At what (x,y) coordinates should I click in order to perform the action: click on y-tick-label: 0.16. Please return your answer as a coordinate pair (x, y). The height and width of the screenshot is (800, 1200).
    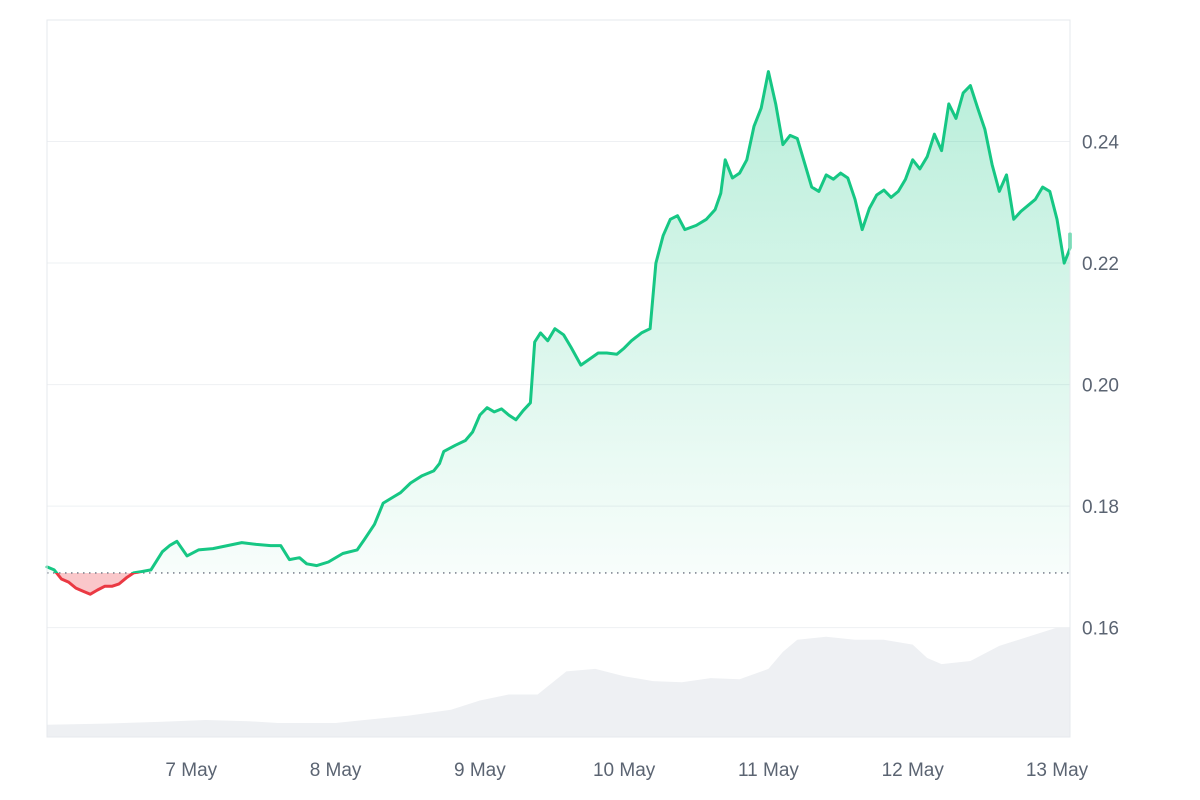
    Looking at the image, I should click on (1100, 629).